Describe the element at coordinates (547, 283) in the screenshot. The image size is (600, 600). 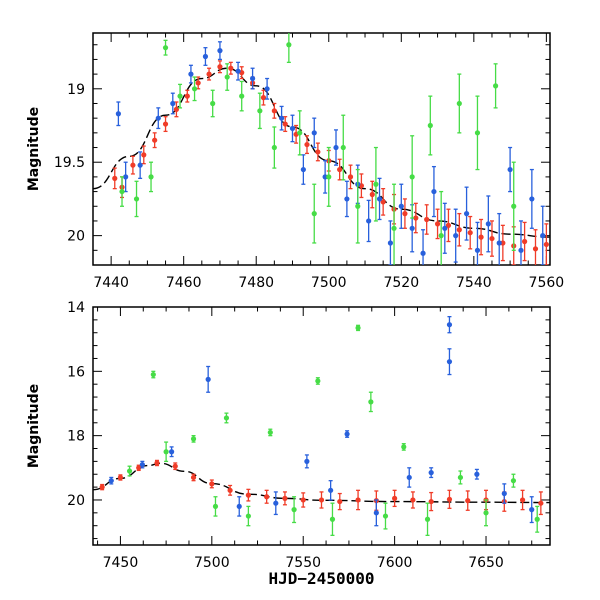
I see `x-tick-label: 7560` at that location.